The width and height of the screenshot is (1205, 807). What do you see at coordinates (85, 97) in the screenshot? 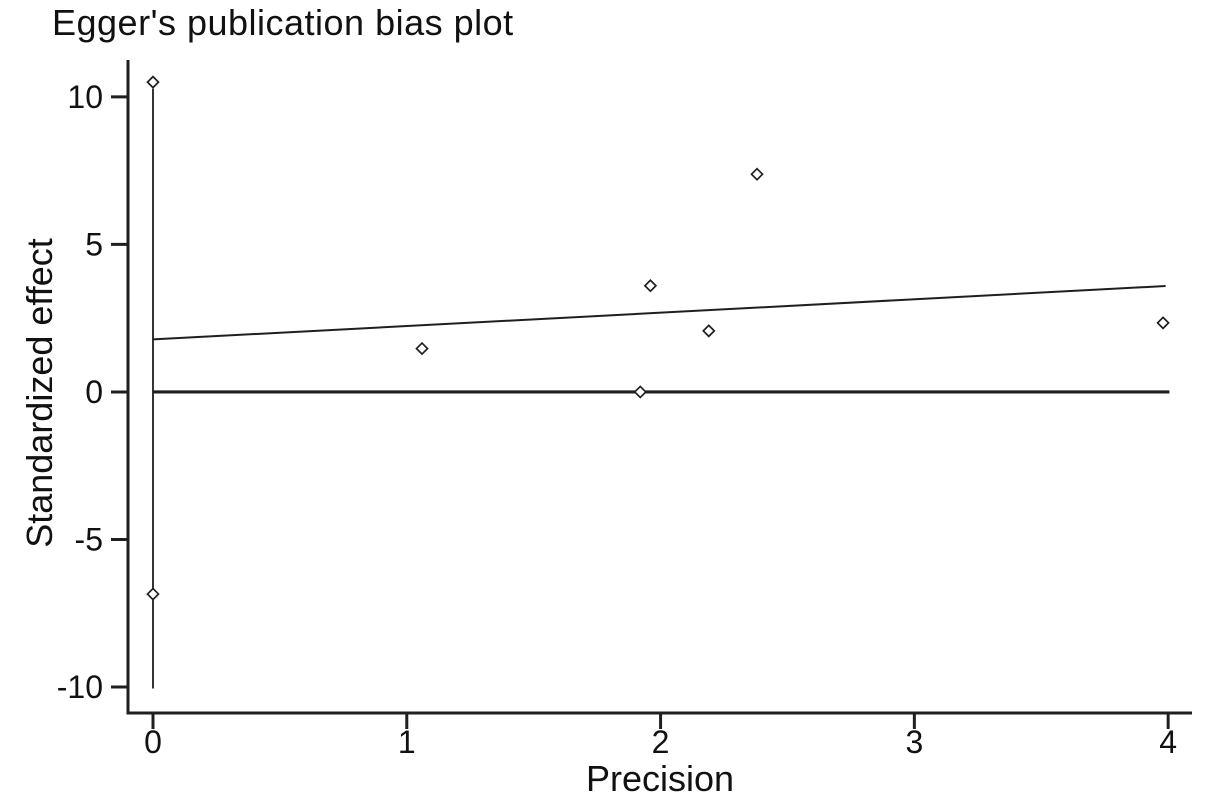
I see `y-tick-label: 10` at bounding box center [85, 97].